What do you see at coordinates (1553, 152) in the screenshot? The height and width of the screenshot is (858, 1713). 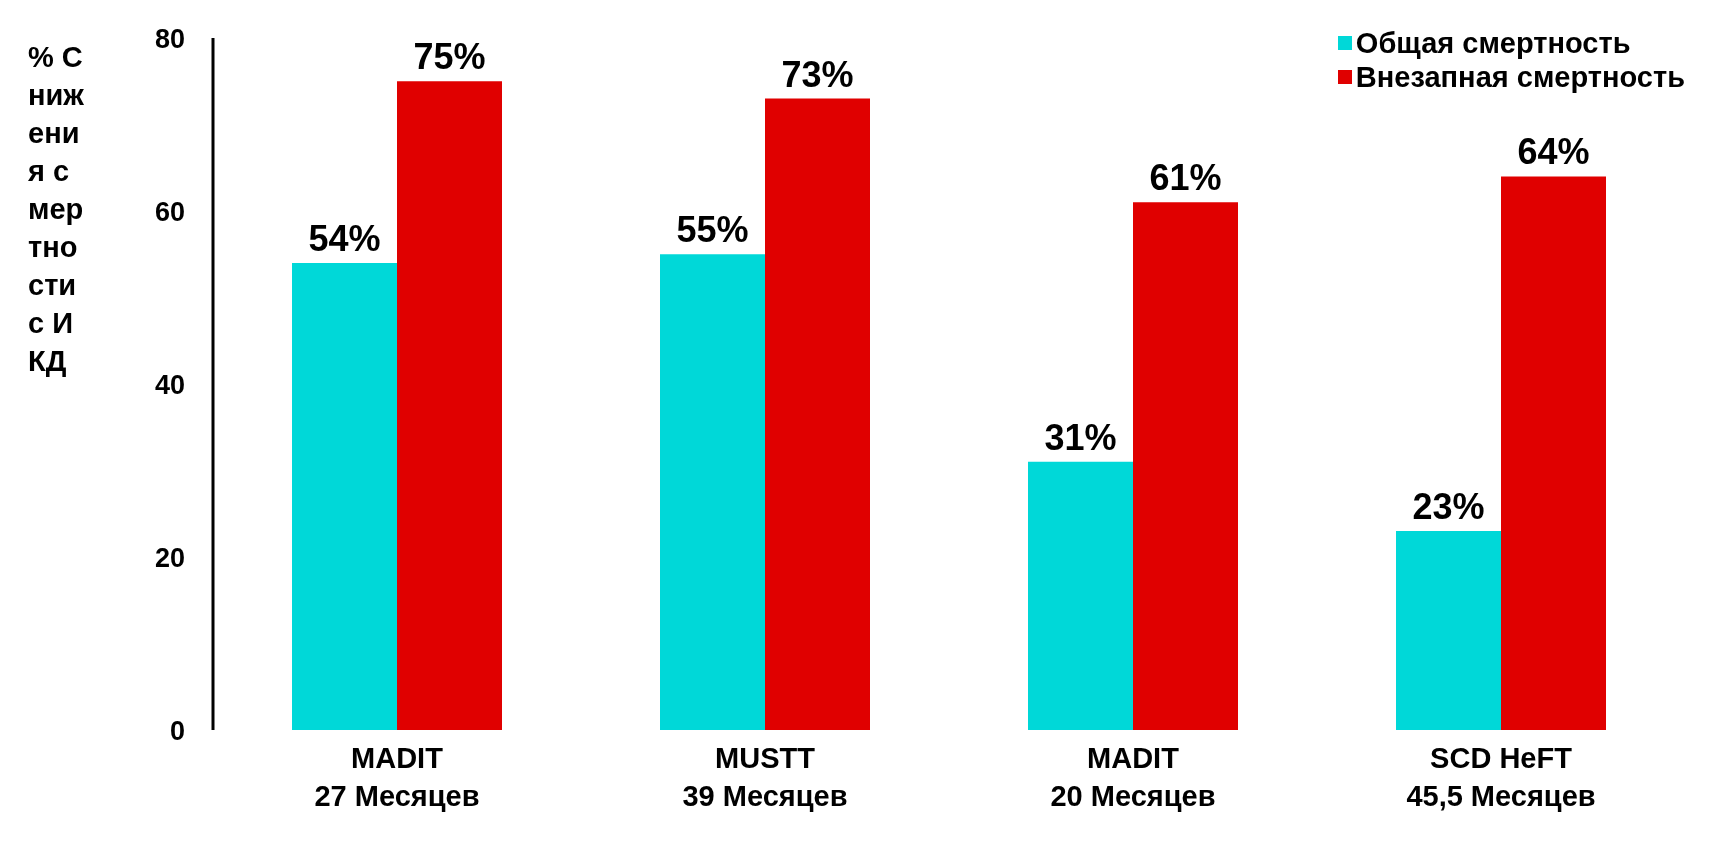 I see `data-label: 64%` at bounding box center [1553, 152].